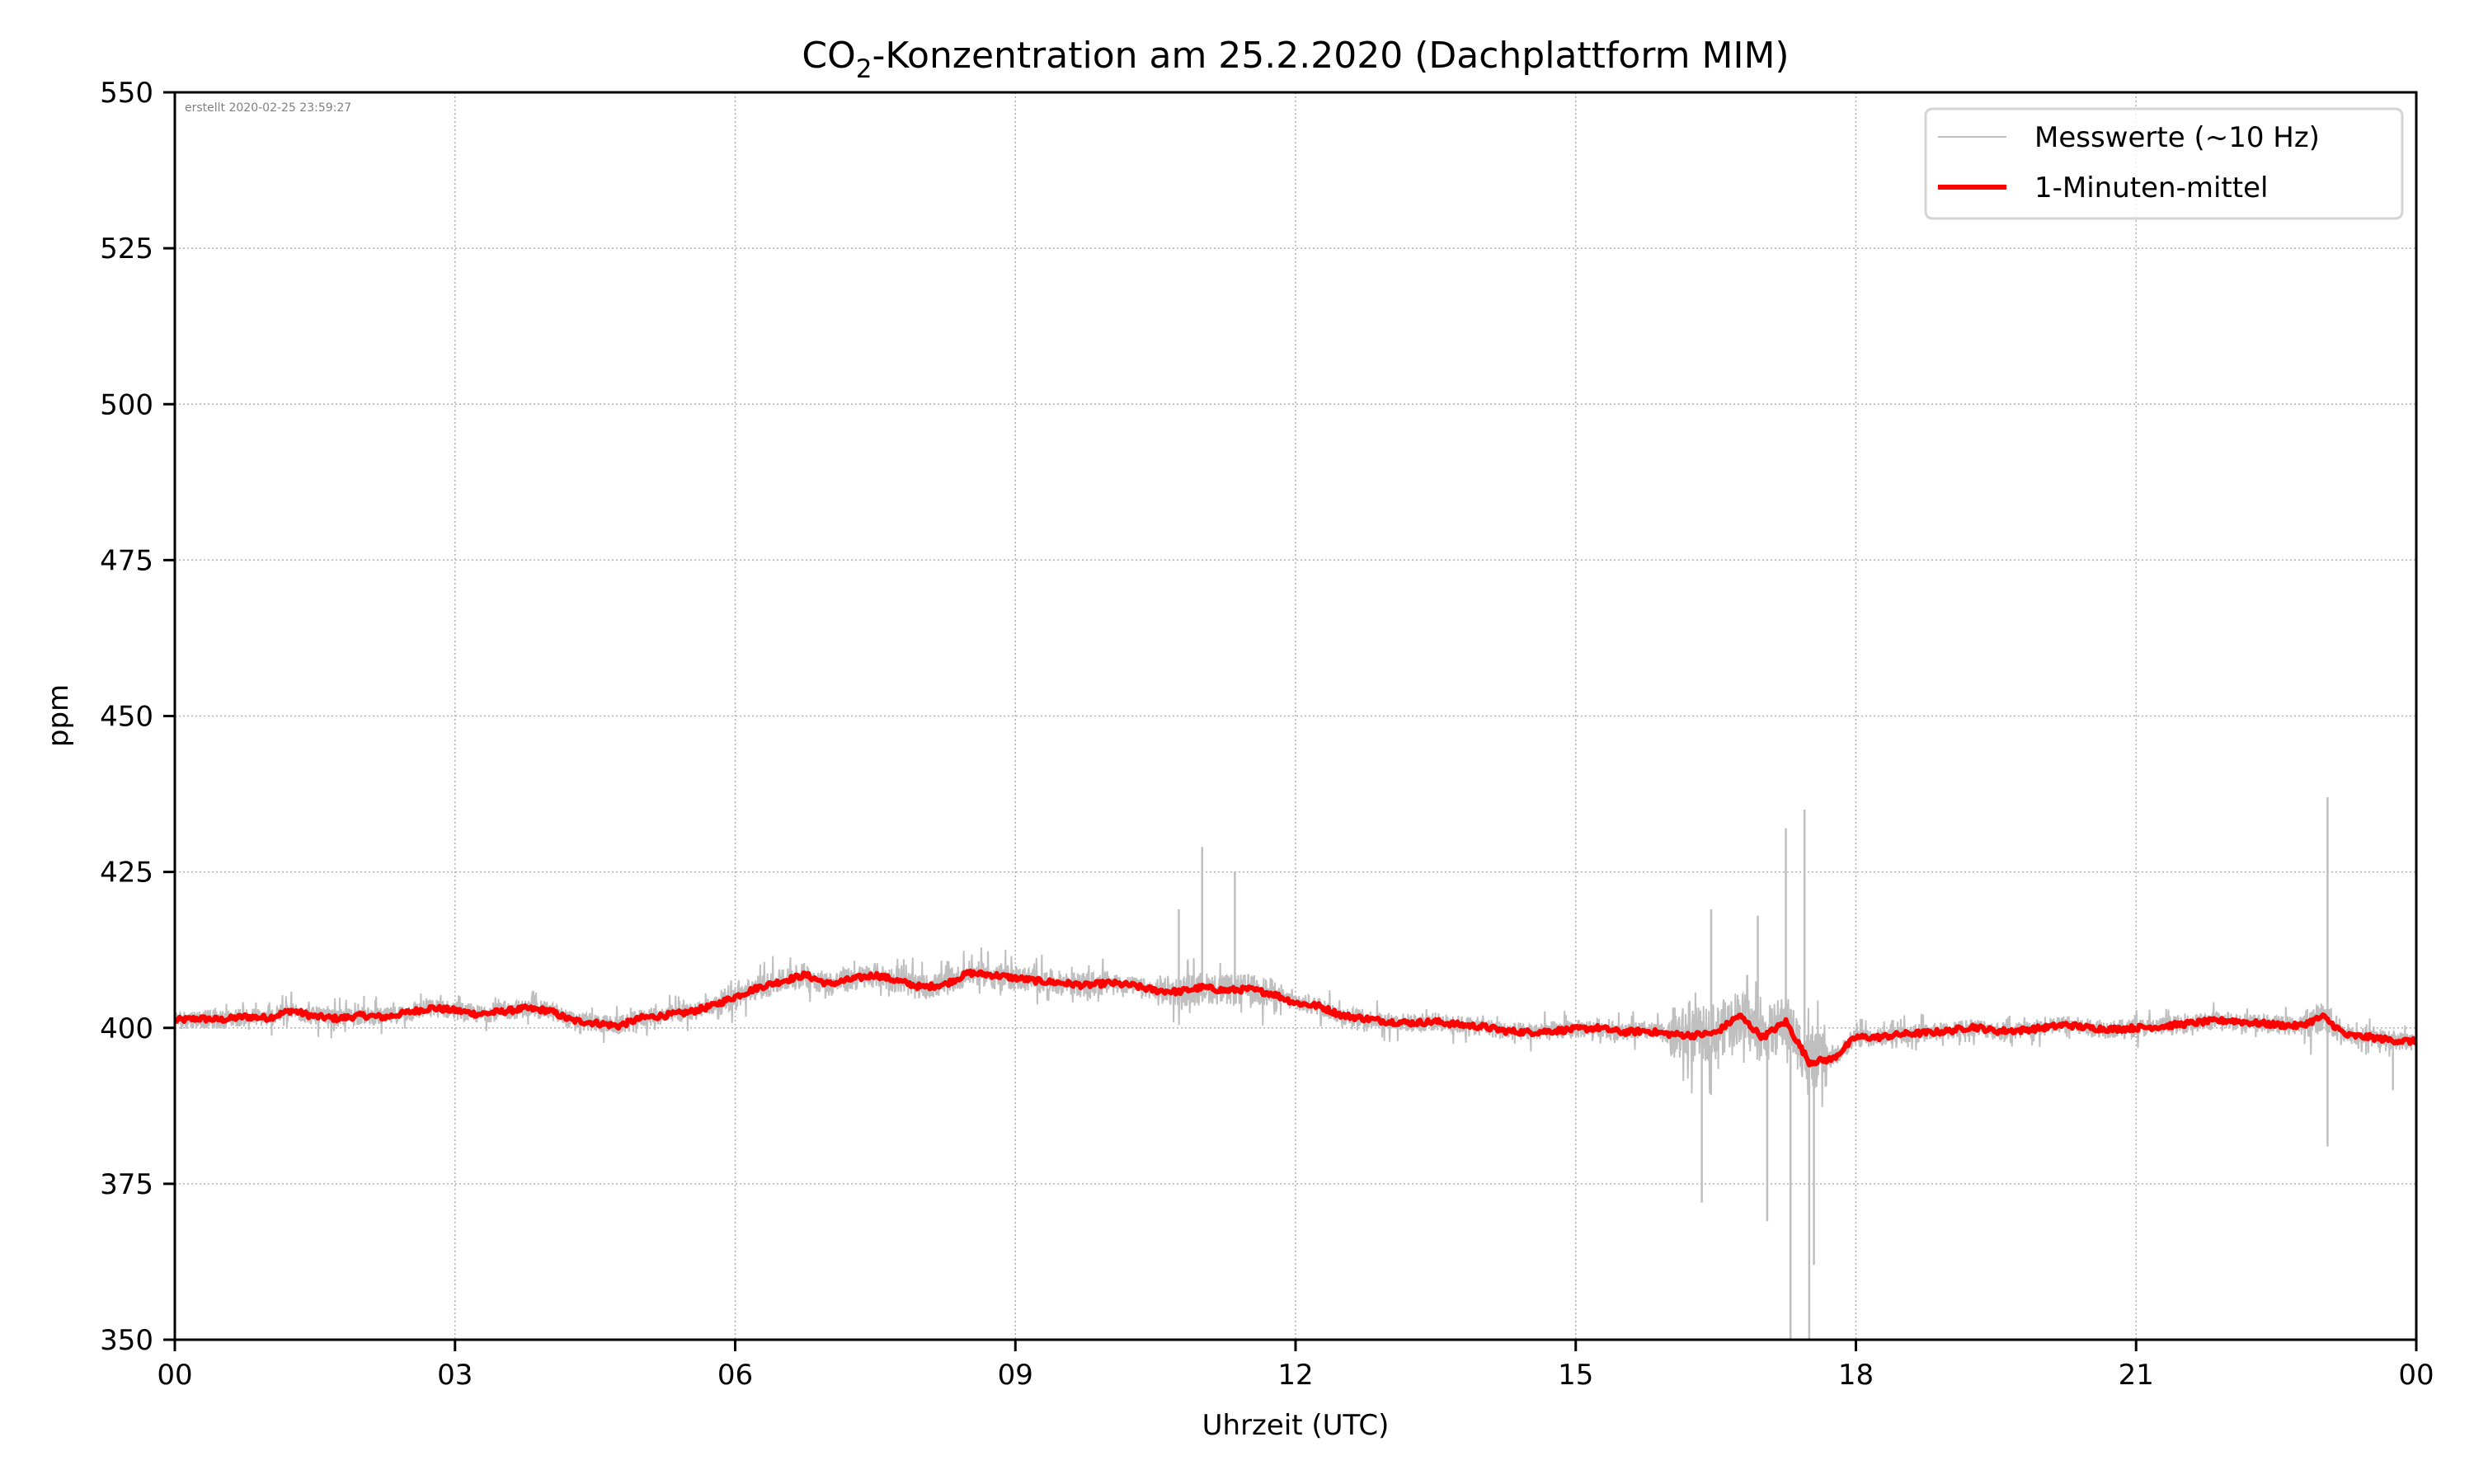 The image size is (2474, 1484). I want to click on x-tick-label: 15, so click(1575, 1375).